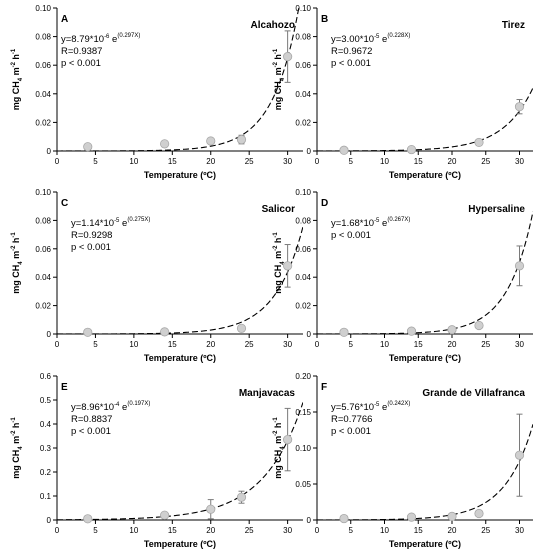  I want to click on fit-equation: y=8.79*10-6 e(0.297X), so click(100, 39).